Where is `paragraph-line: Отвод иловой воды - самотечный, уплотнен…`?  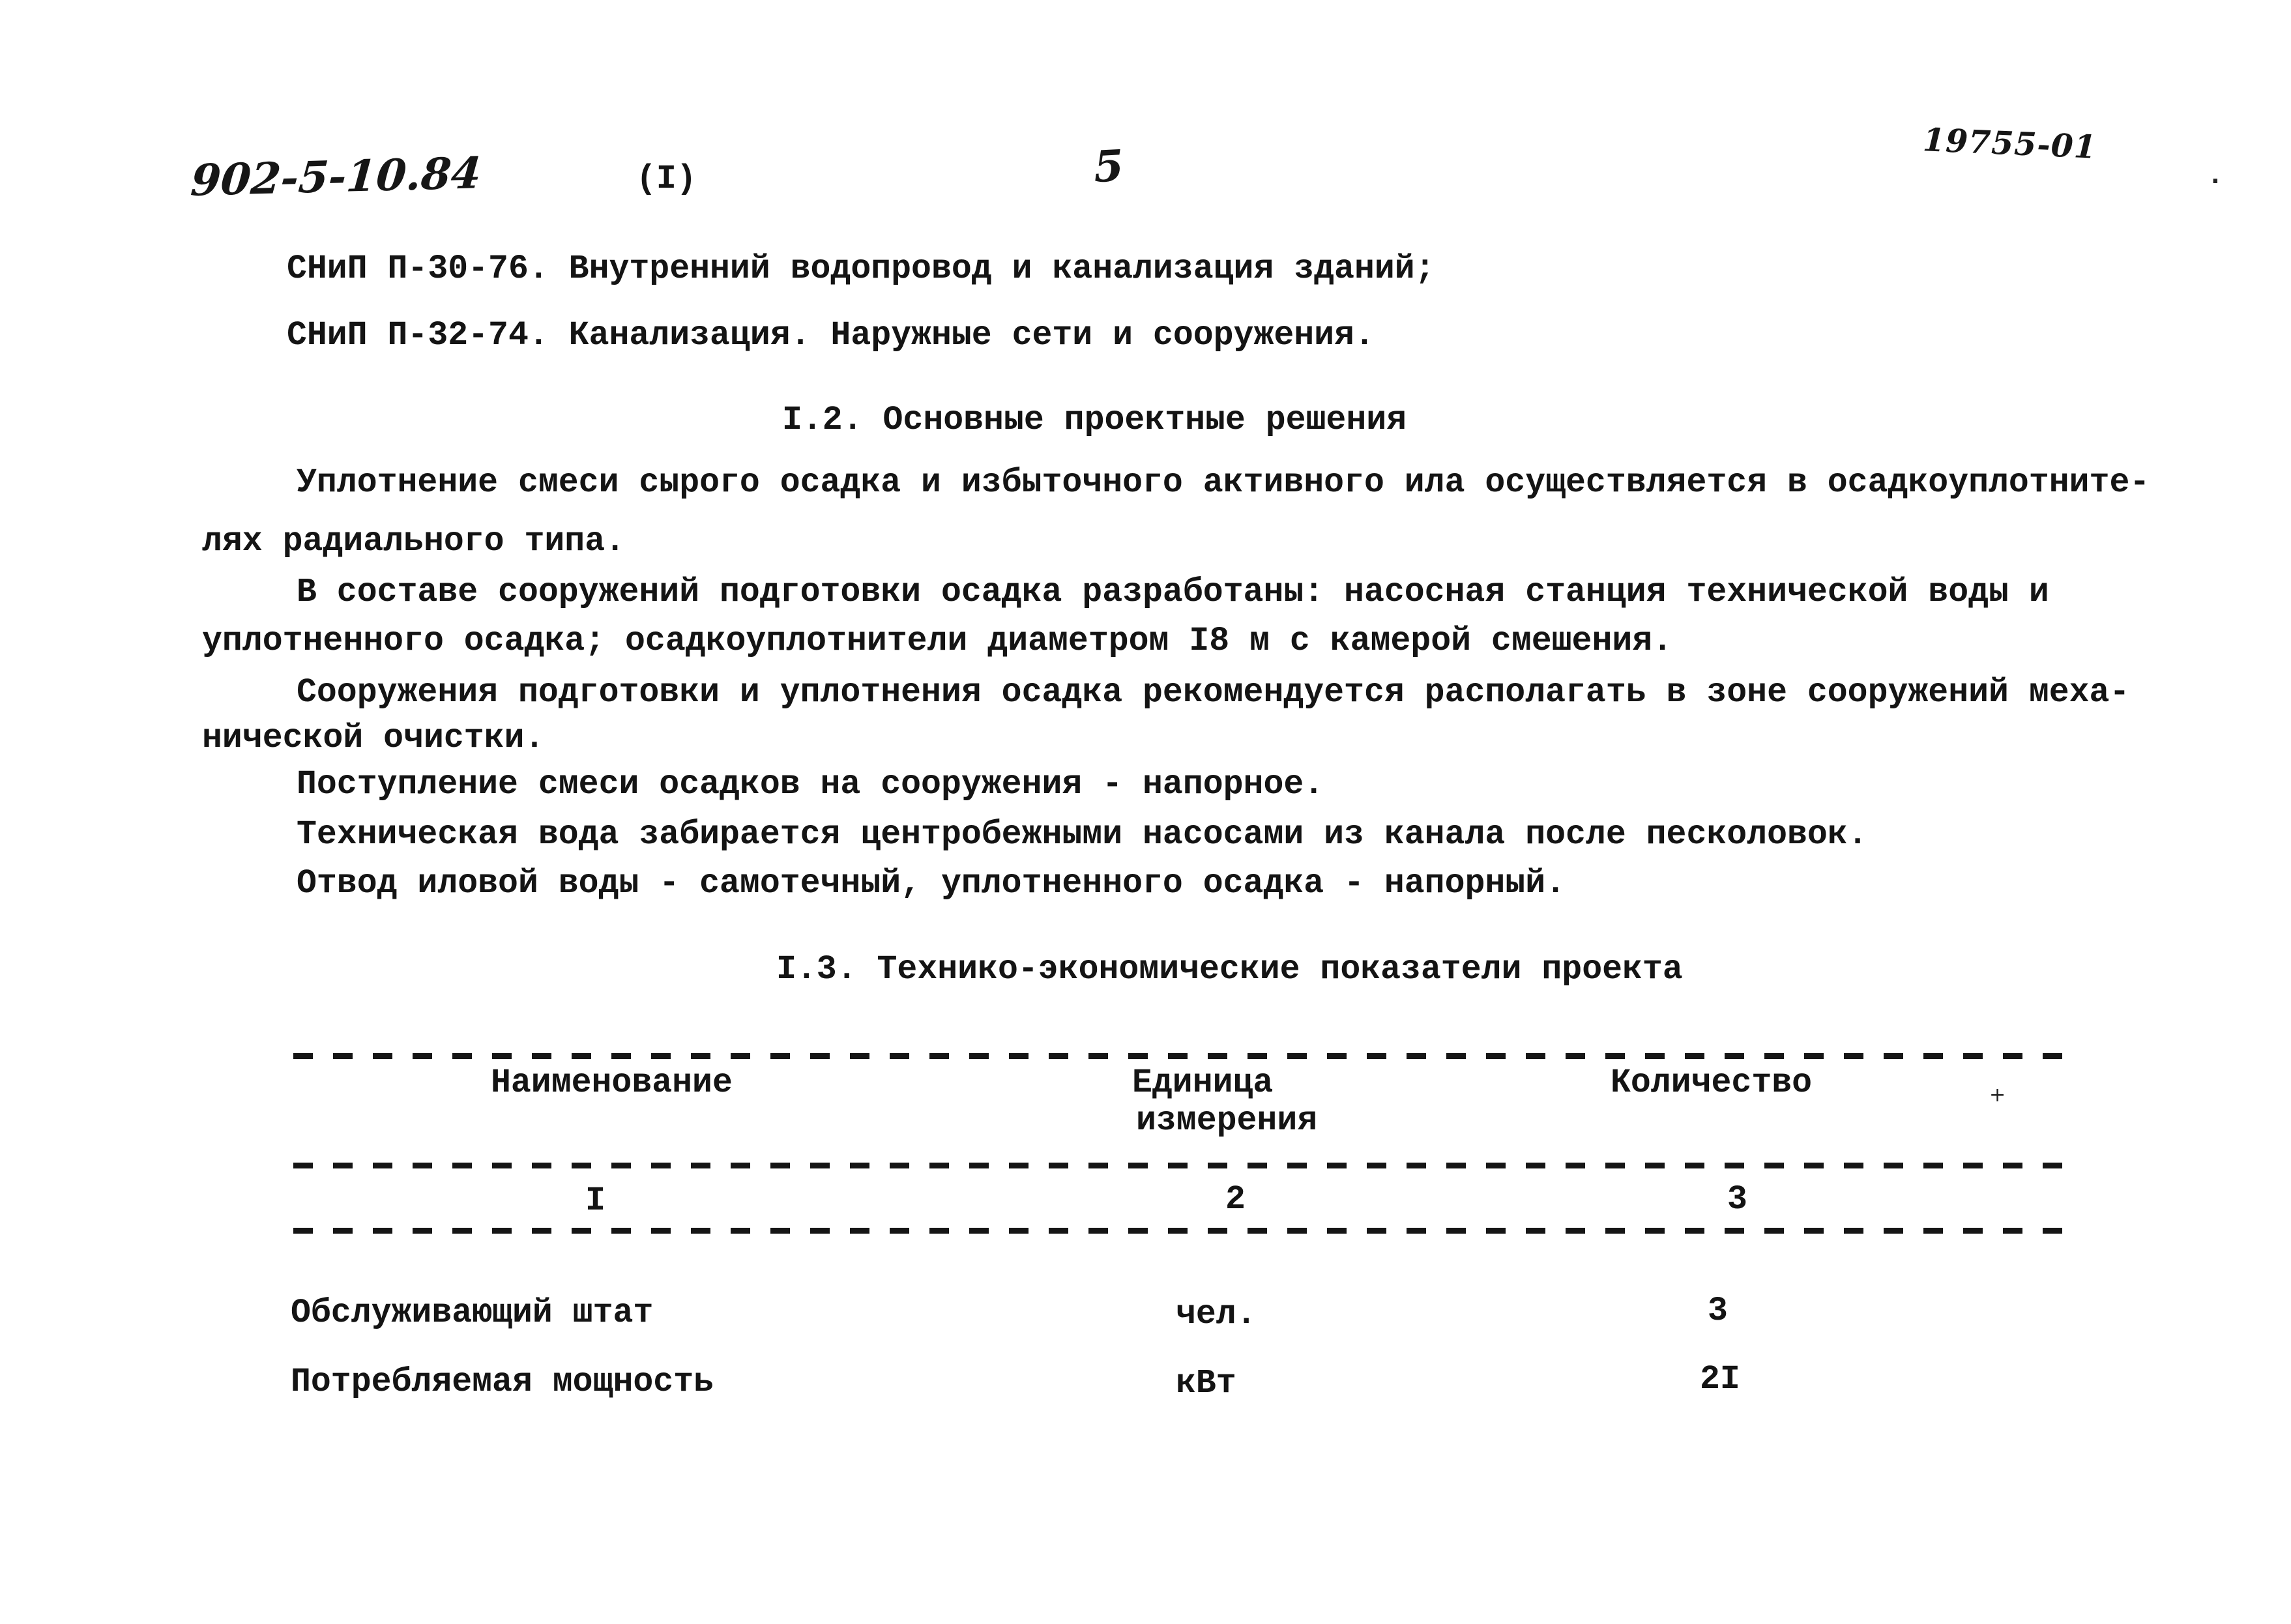
paragraph-line: Отвод иловой воды - самотечный, уплотнен… is located at coordinates (931, 884).